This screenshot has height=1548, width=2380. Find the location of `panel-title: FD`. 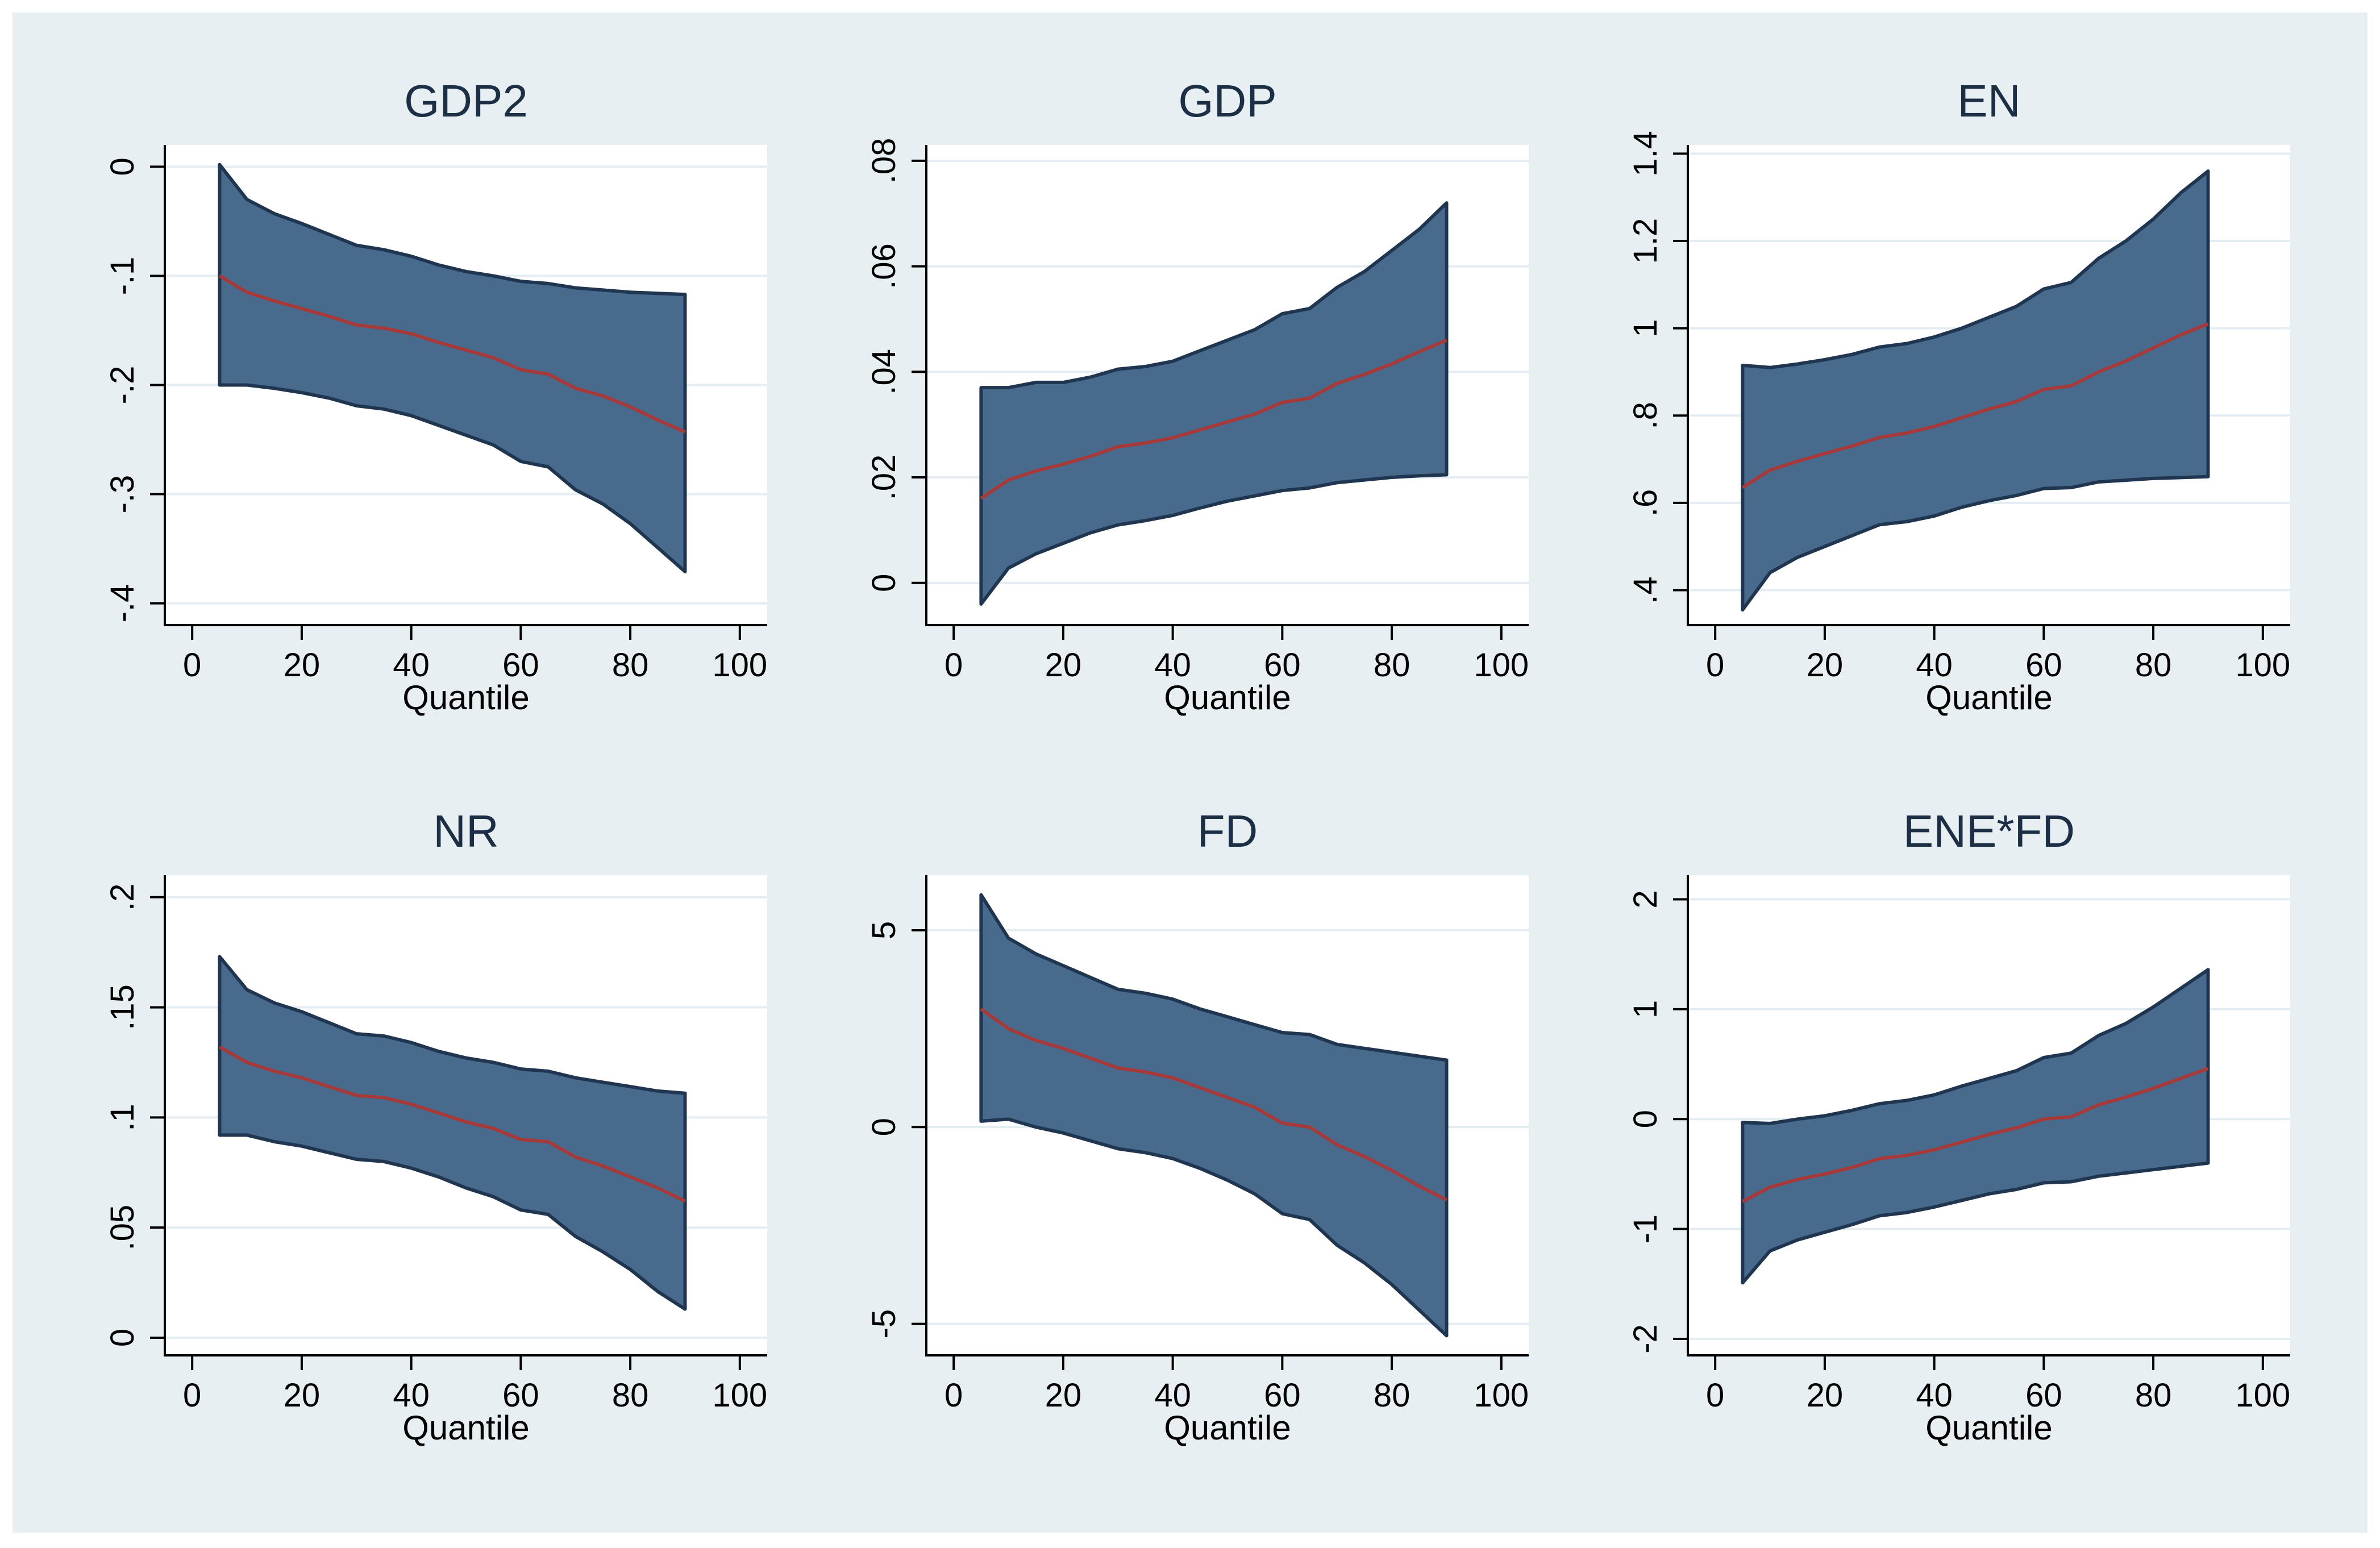

panel-title: FD is located at coordinates (1227, 831).